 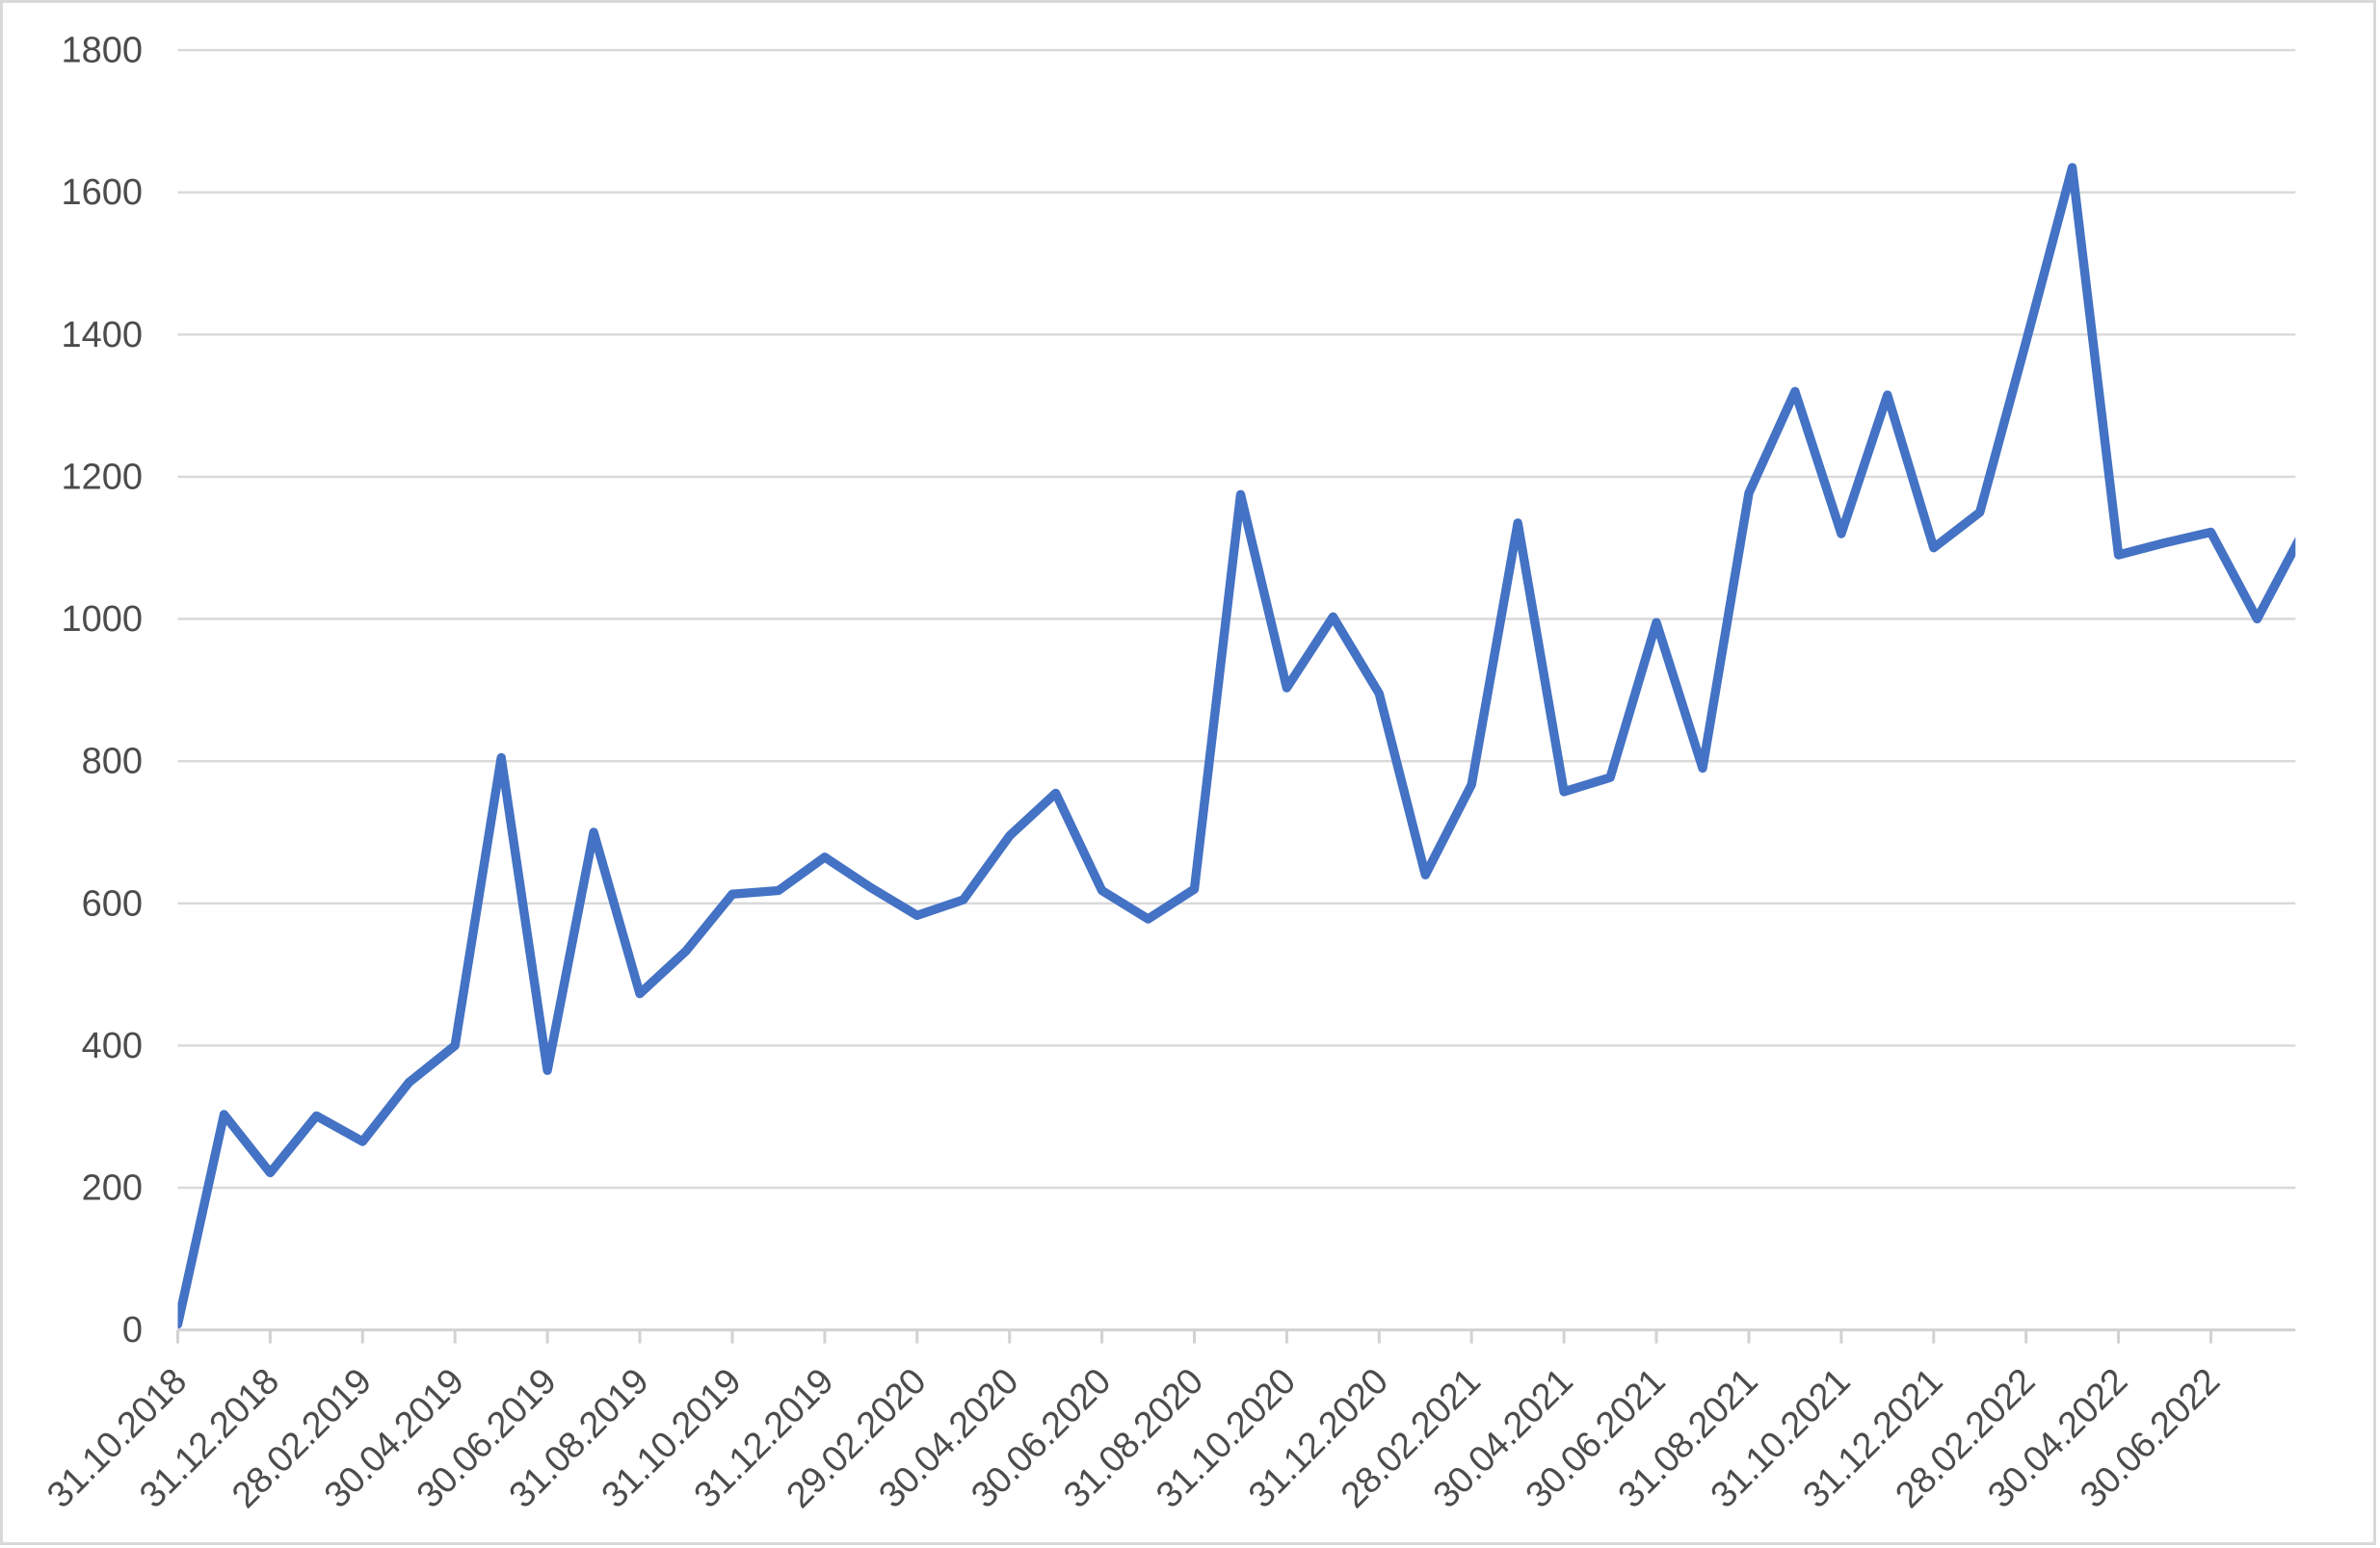 I want to click on svg-text: 1600, so click(x=102, y=192).